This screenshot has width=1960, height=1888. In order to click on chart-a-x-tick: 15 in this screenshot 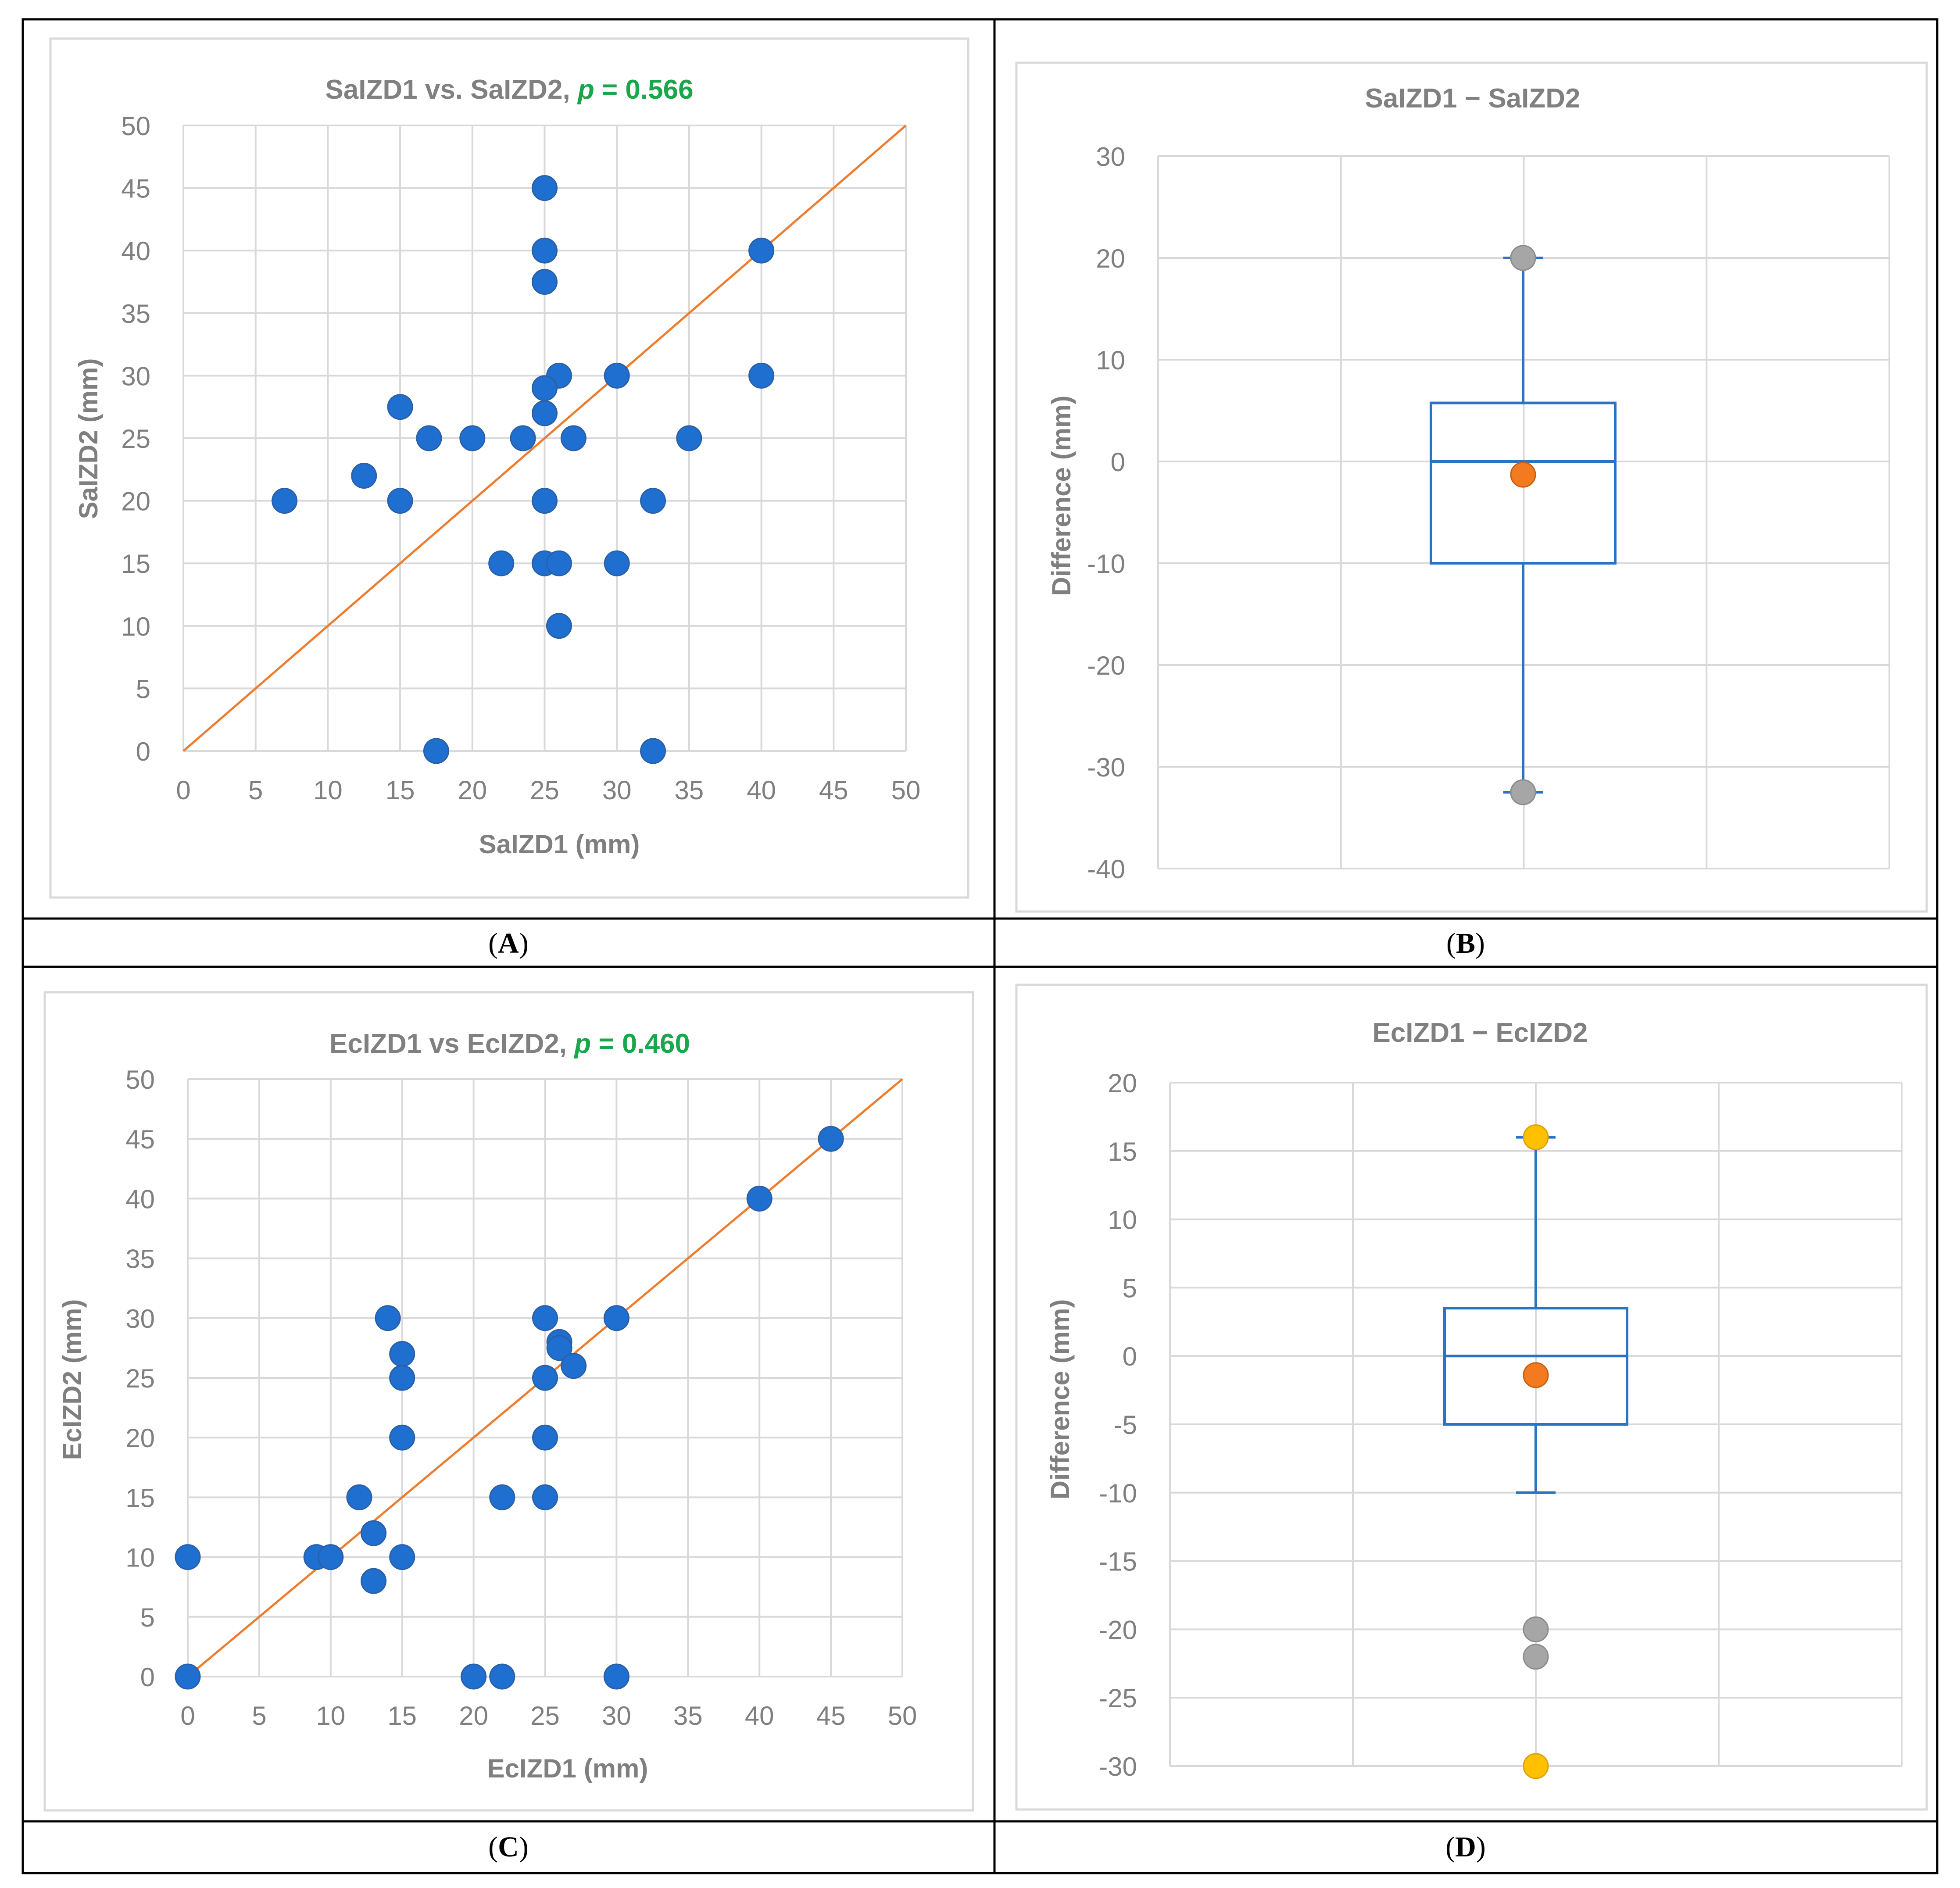, I will do `click(400, 790)`.